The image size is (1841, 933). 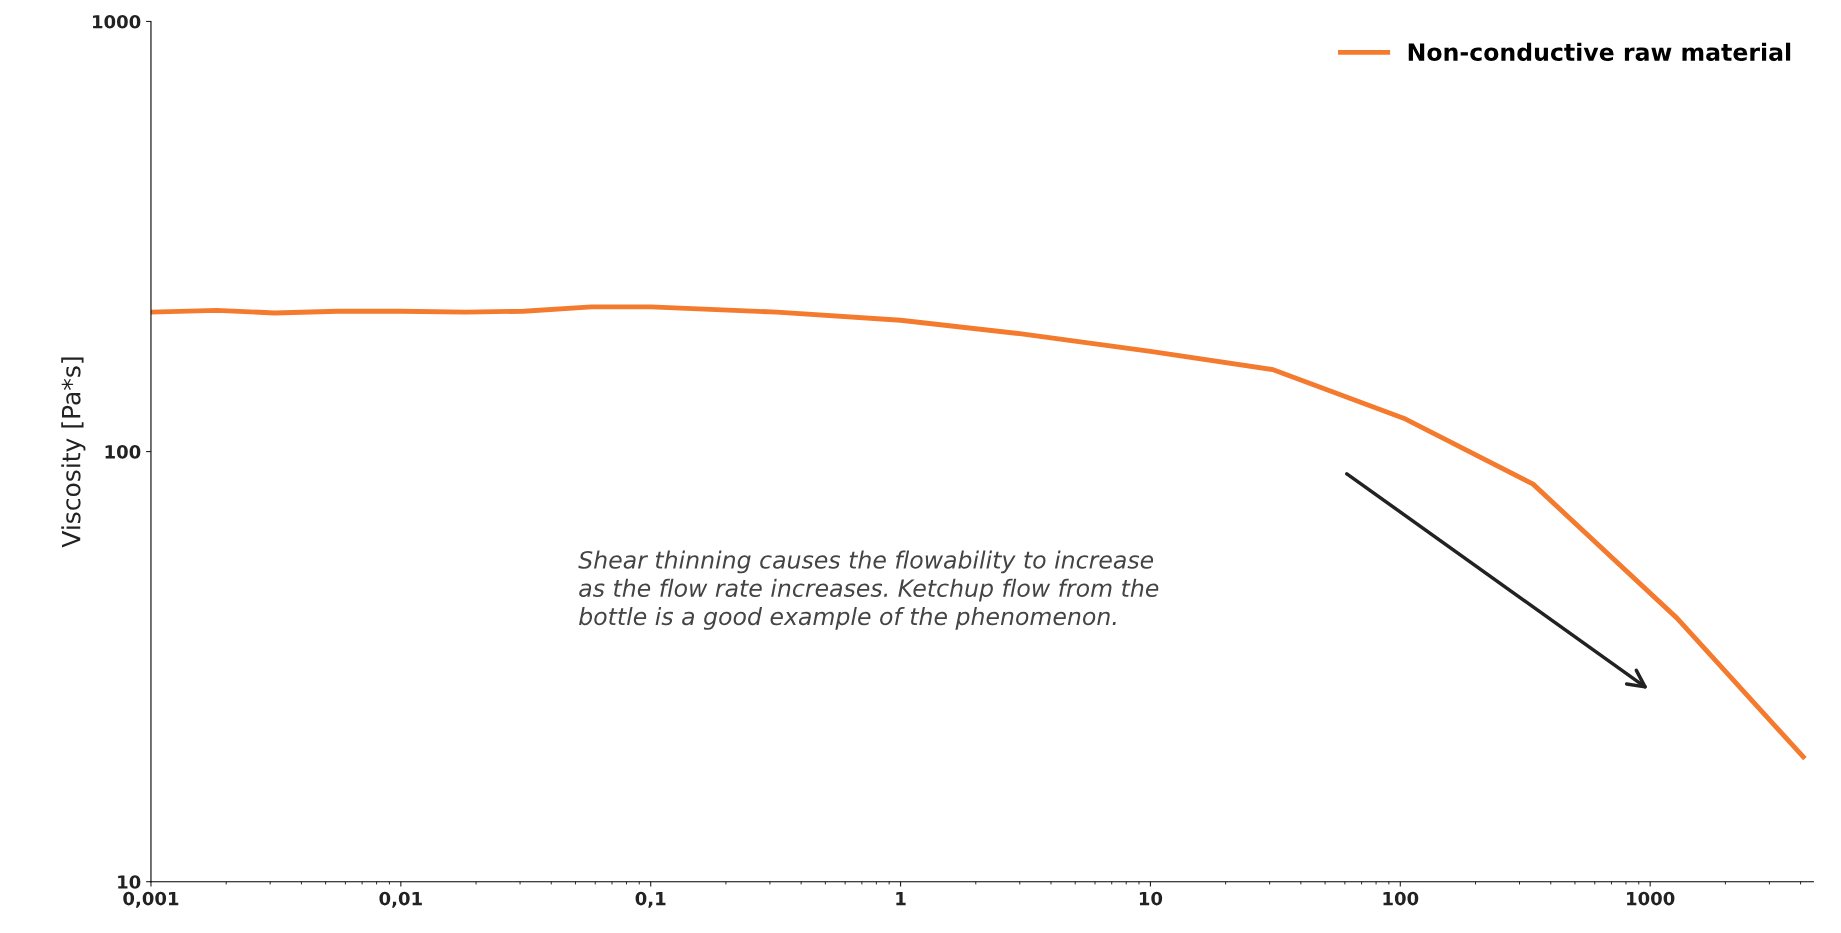 I want to click on annotation: Shear thinning causes the flowability to increase as the flow rate increases. Ketchup flow from the bottle is a good example of the phenomenon., so click(x=868, y=590).